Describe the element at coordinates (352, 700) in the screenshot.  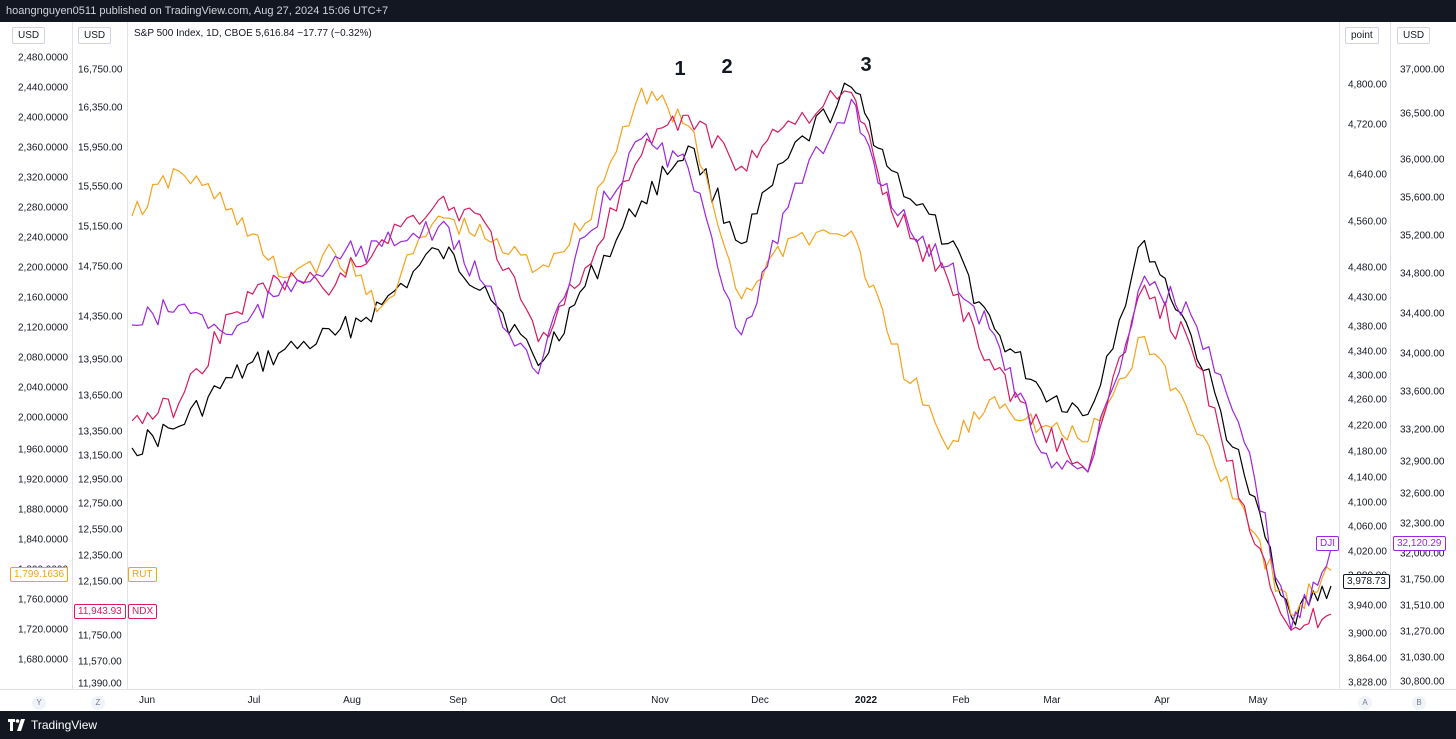
I see `x-tick-label: Aug` at that location.